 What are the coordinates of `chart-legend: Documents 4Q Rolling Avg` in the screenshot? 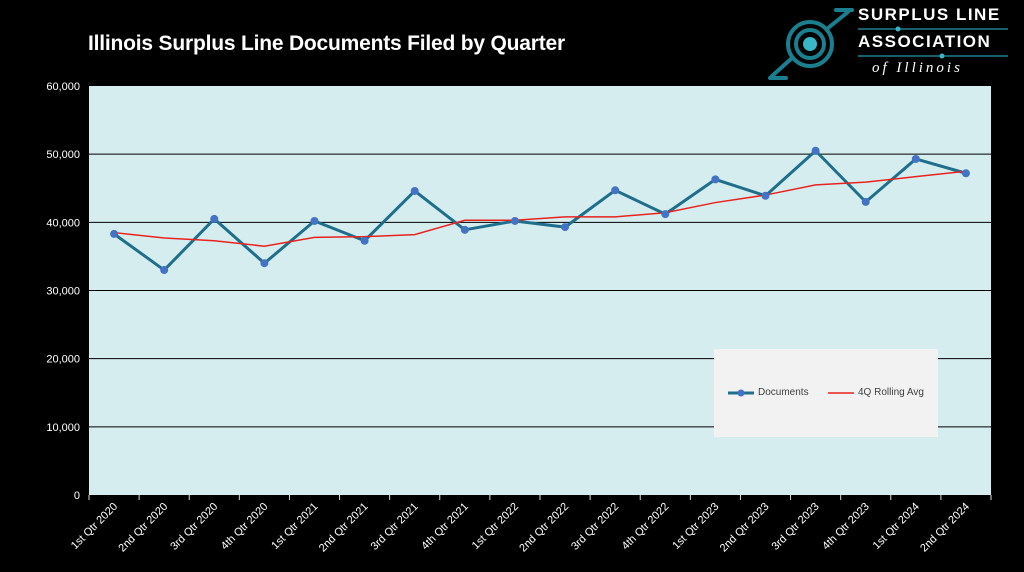 It's located at (826, 393).